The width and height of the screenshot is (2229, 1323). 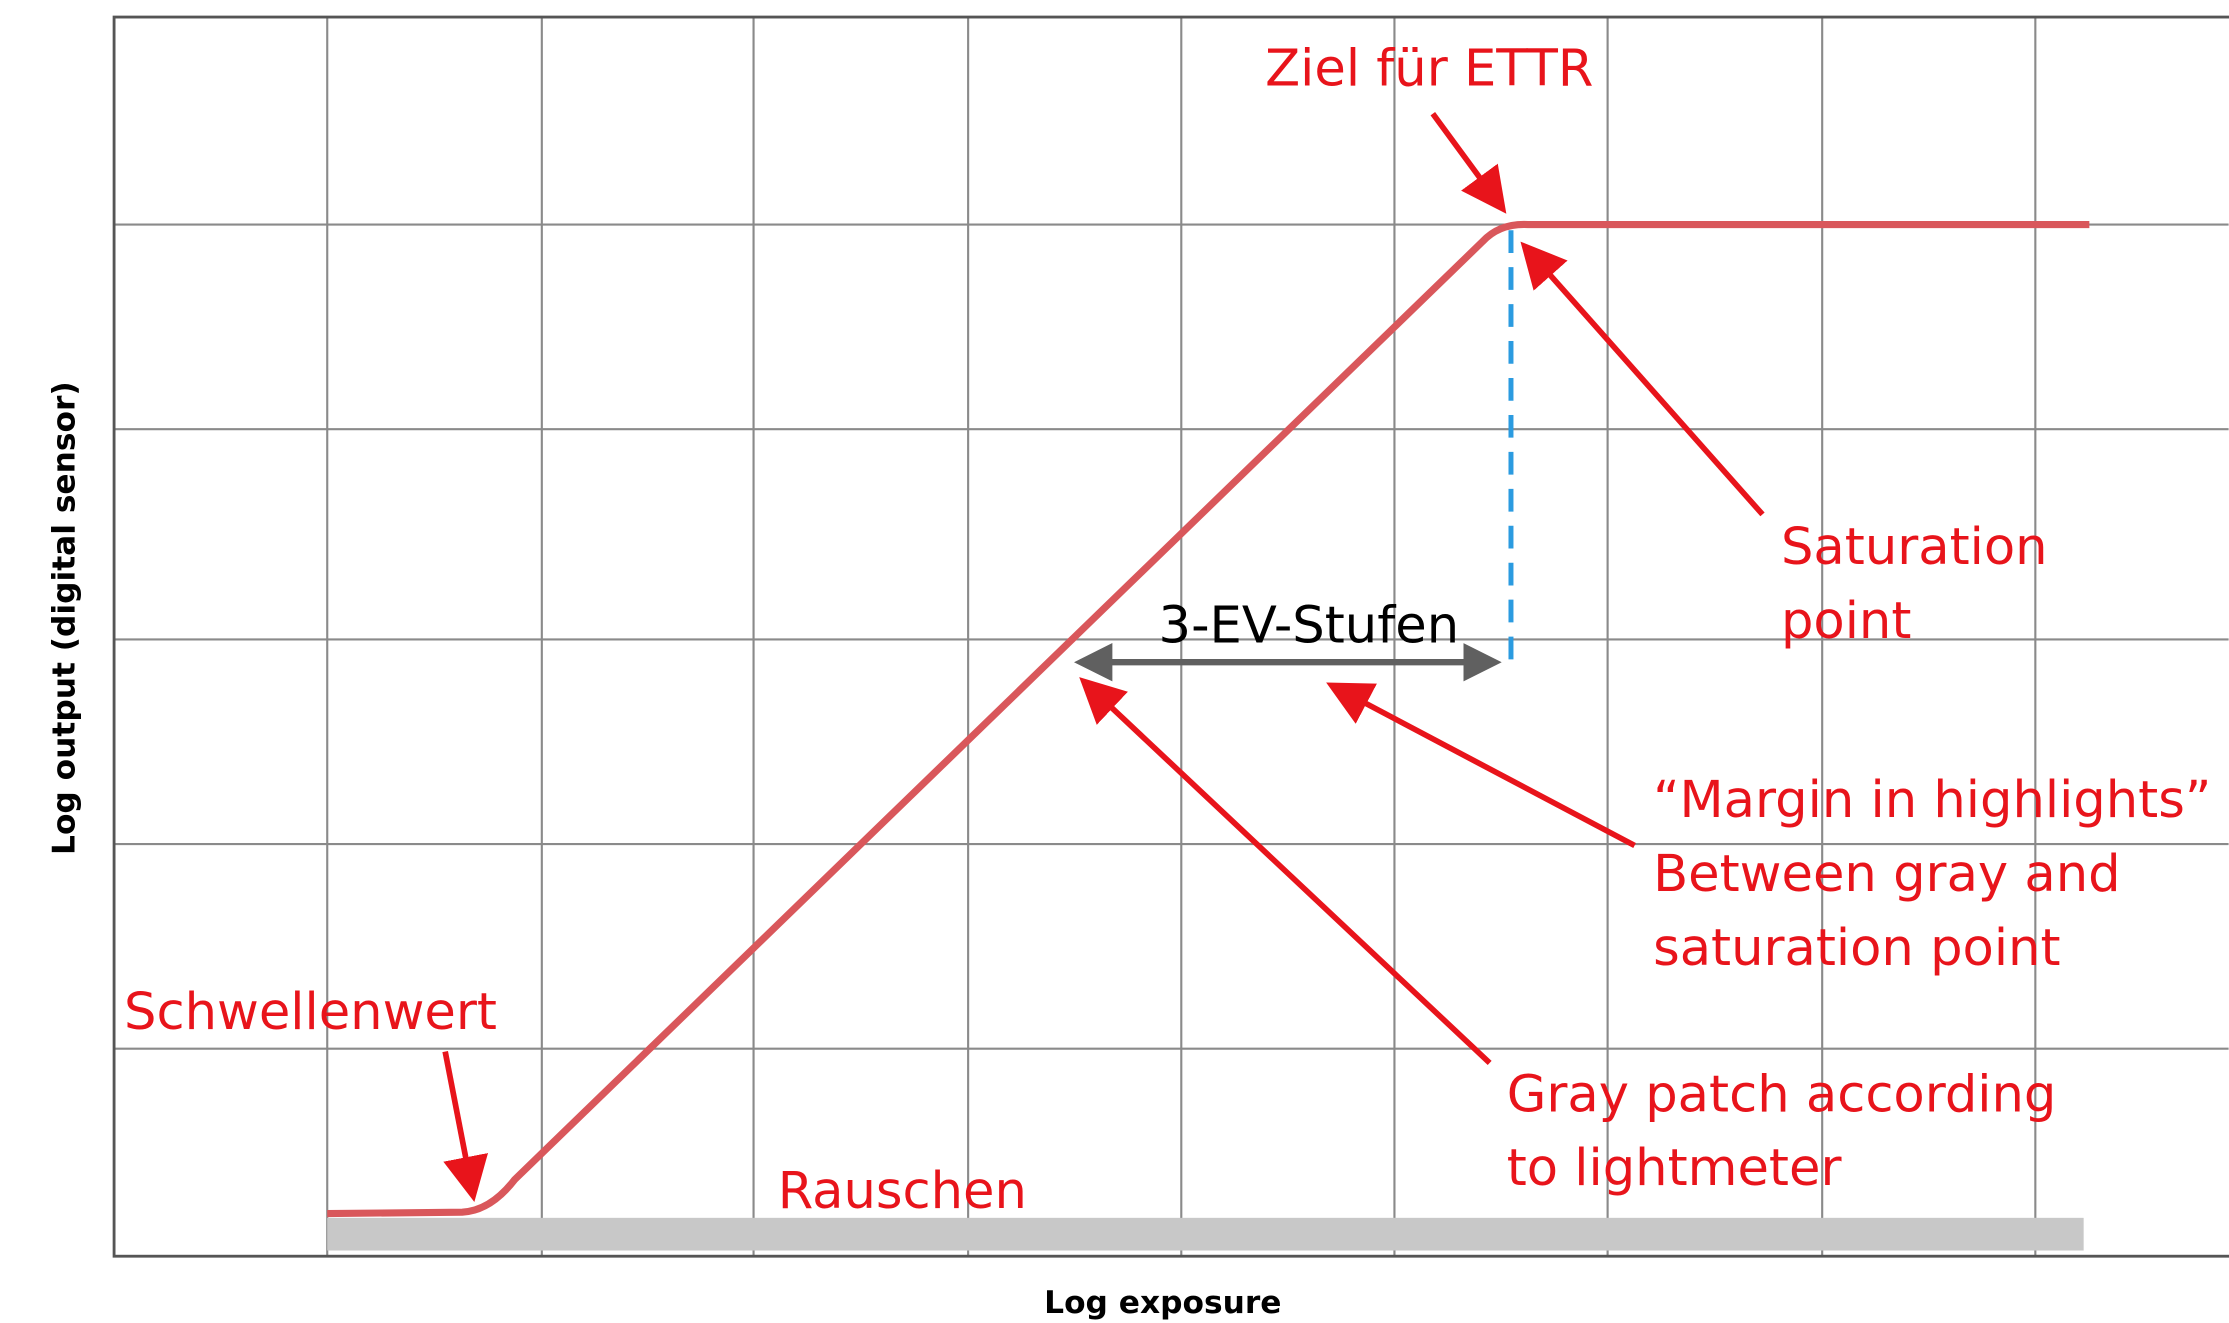 I want to click on annotation: Schwellenwert, so click(x=310, y=1012).